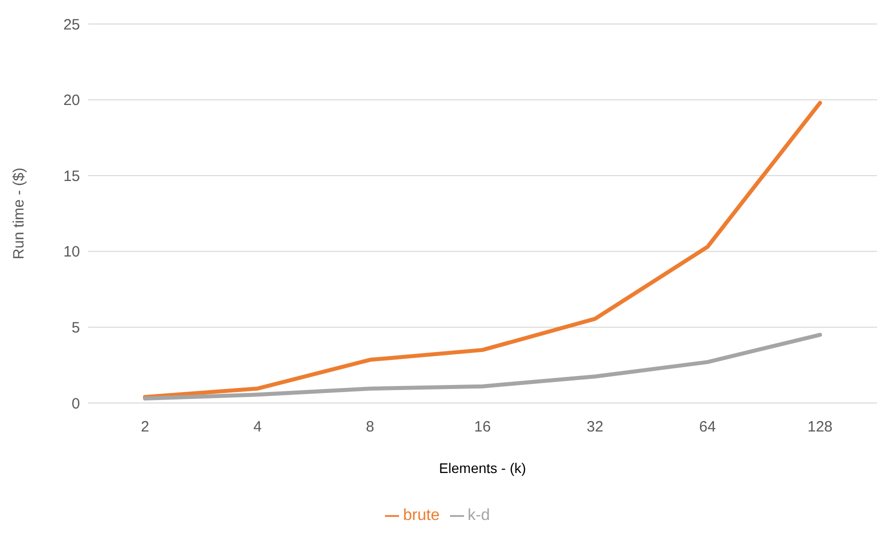 The image size is (889, 543). Describe the element at coordinates (19, 214) in the screenshot. I see `y-axis-title: Run time - ($)` at that location.